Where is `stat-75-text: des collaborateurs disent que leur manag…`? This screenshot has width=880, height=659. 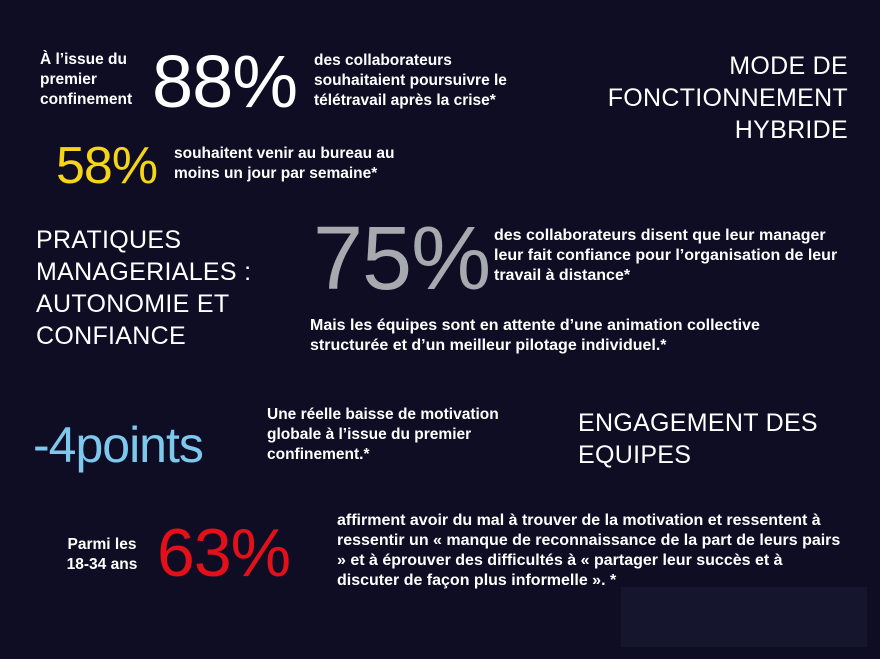 stat-75-text: des collaborateurs disent que leur manag… is located at coordinates (666, 255).